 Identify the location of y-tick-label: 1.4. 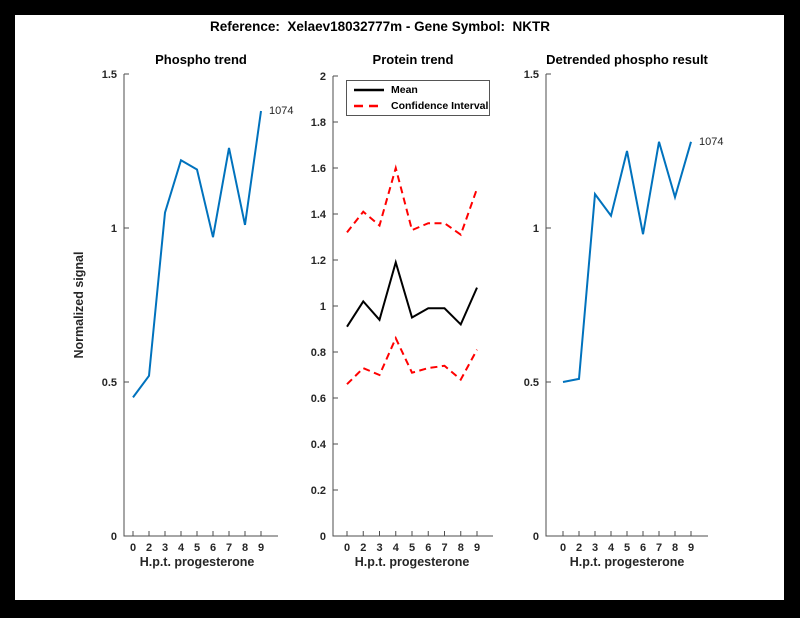
(319, 215).